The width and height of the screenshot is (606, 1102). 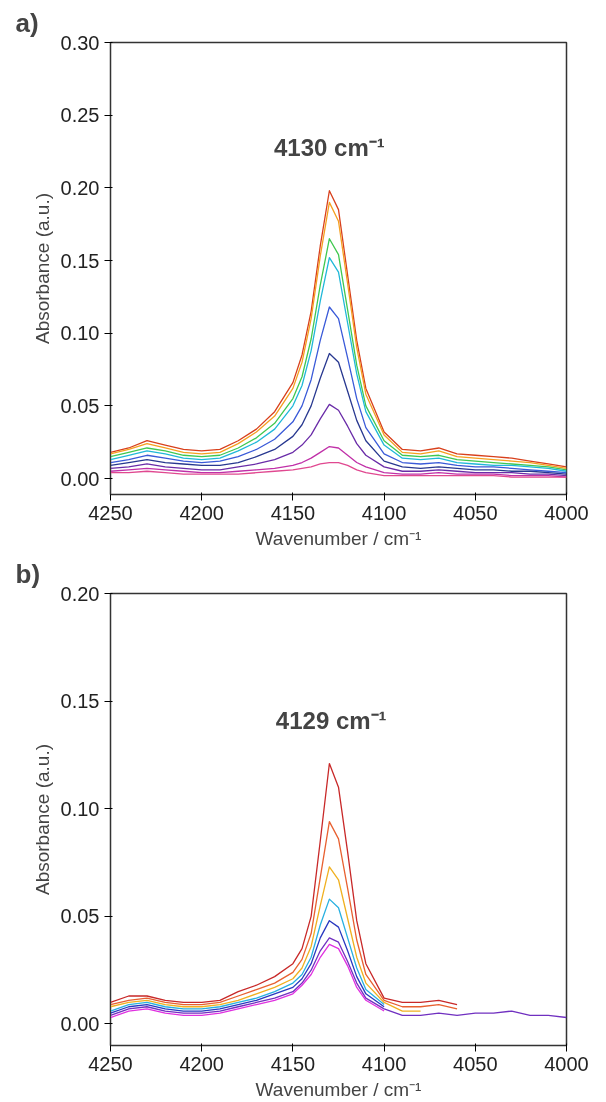 I want to click on annotation: 4129 cm⁻¹, so click(x=331, y=720).